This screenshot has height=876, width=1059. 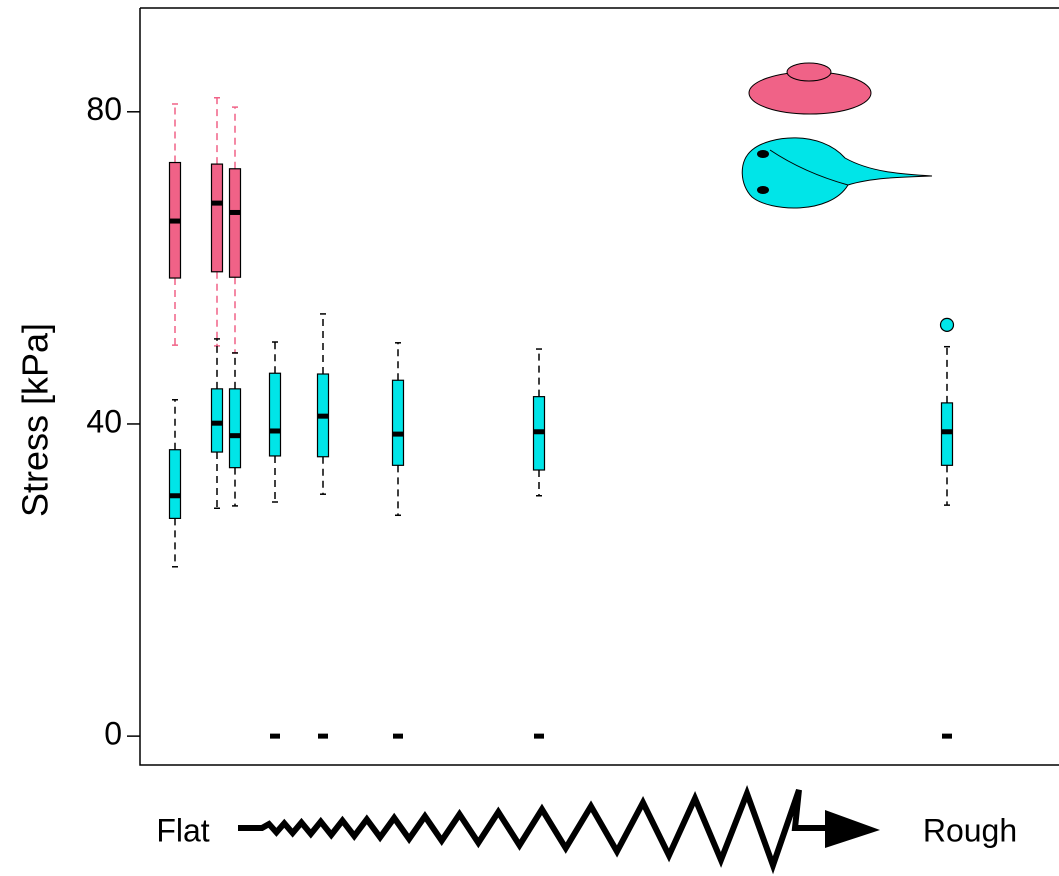 I want to click on y-tick-label: 80, so click(x=104, y=109).